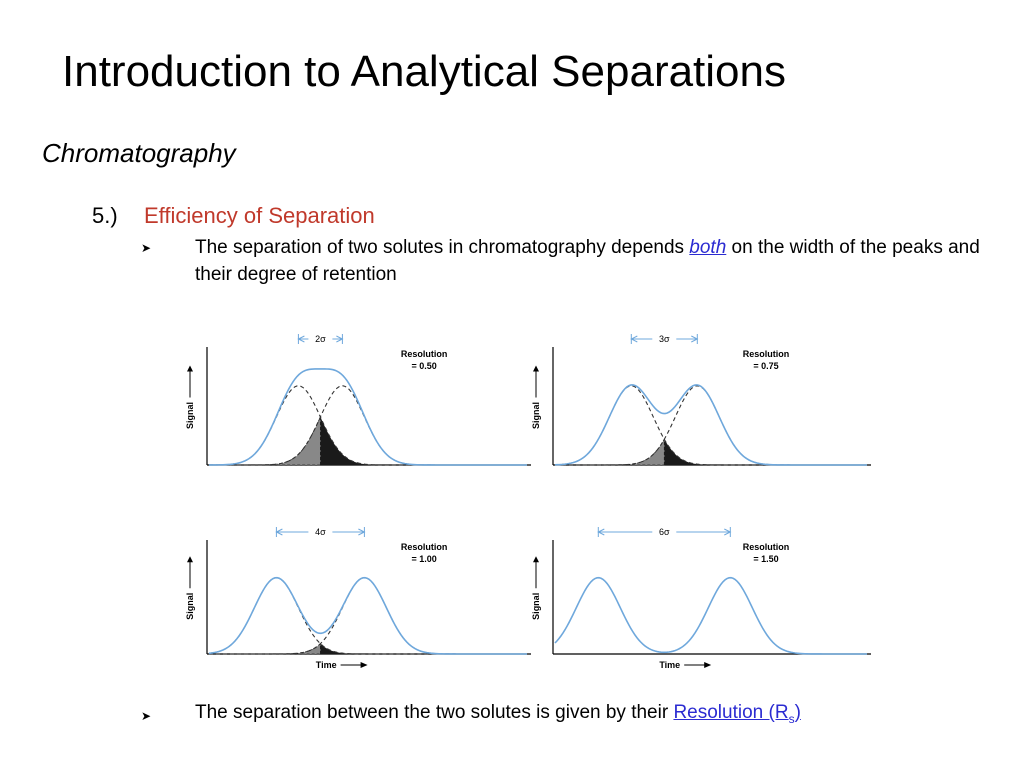  I want to click on both-link: both, so click(708, 247).